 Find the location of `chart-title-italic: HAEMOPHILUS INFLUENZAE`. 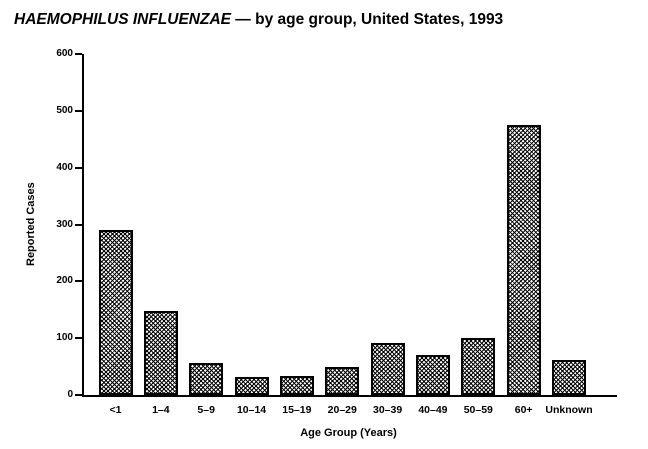

chart-title-italic: HAEMOPHILUS INFLUENZAE is located at coordinates (122, 19).